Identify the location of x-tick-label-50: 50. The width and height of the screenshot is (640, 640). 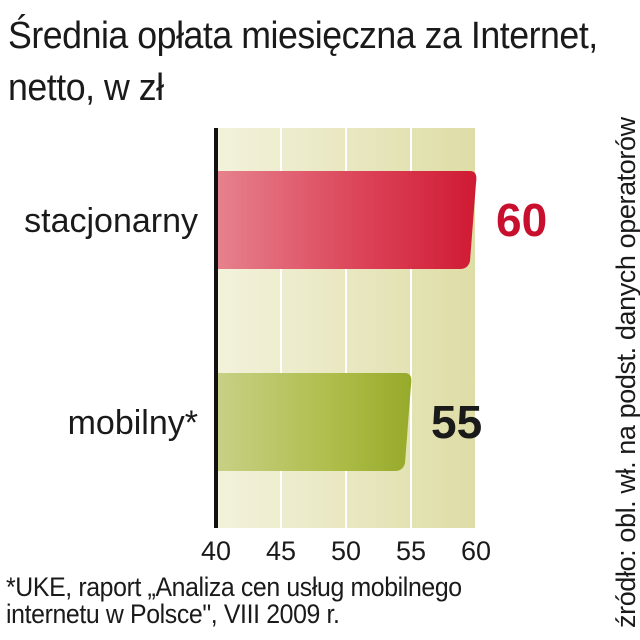
(346, 551).